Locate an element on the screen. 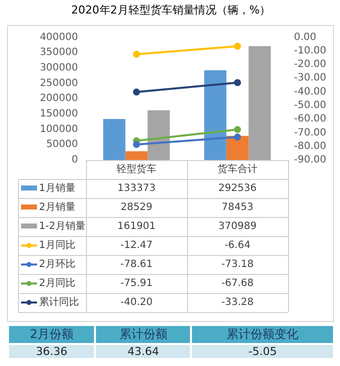  y2-tick-label: 0.00 is located at coordinates (305, 37).